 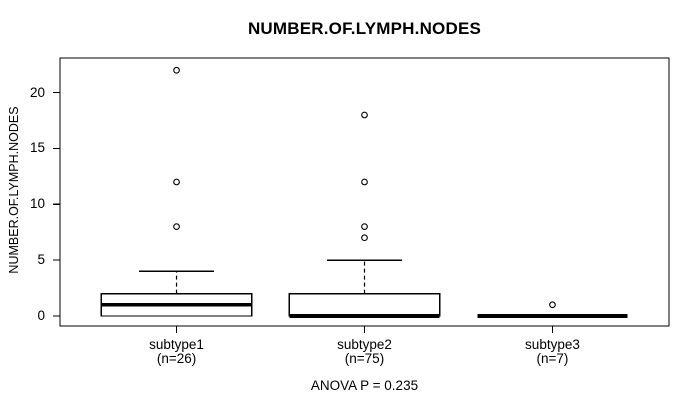 I want to click on y-tick-label: 20, so click(x=37, y=92).